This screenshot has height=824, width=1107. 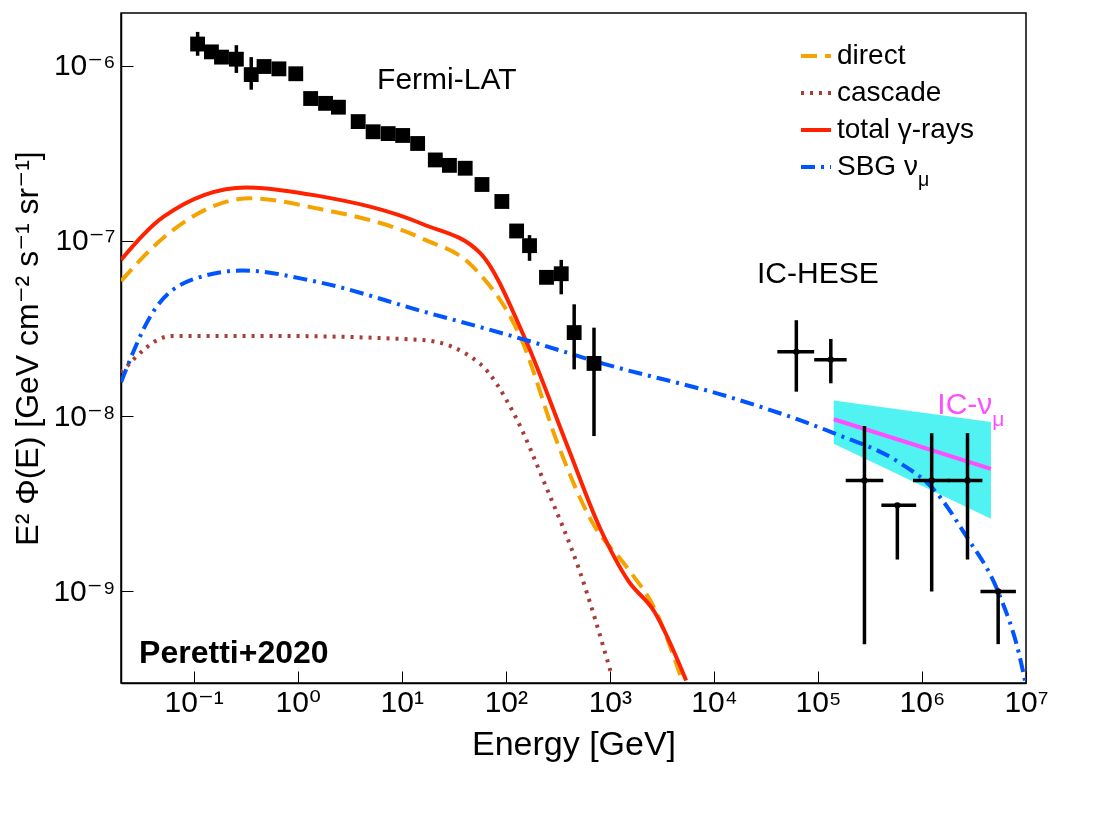 What do you see at coordinates (714, 701) in the screenshot?
I see `x-tick-label: 10⁴` at bounding box center [714, 701].